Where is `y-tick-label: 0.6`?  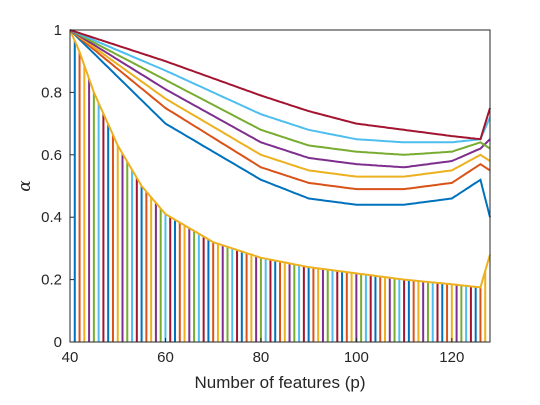
y-tick-label: 0.6 is located at coordinates (51, 155).